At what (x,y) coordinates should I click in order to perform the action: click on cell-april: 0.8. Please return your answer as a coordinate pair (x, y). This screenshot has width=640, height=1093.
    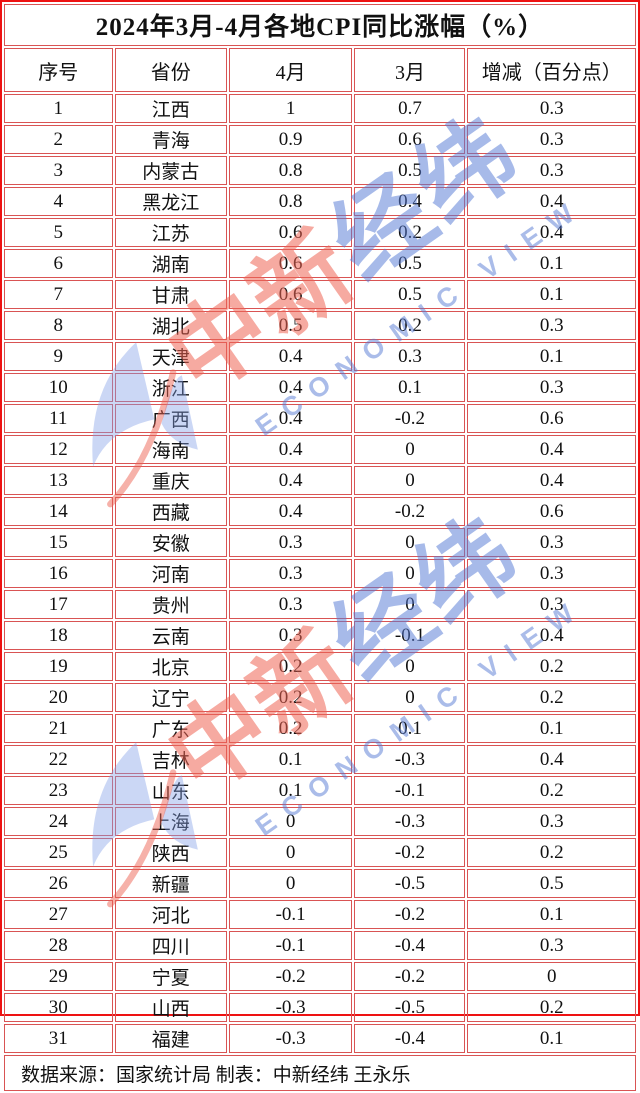
    Looking at the image, I should click on (290, 170).